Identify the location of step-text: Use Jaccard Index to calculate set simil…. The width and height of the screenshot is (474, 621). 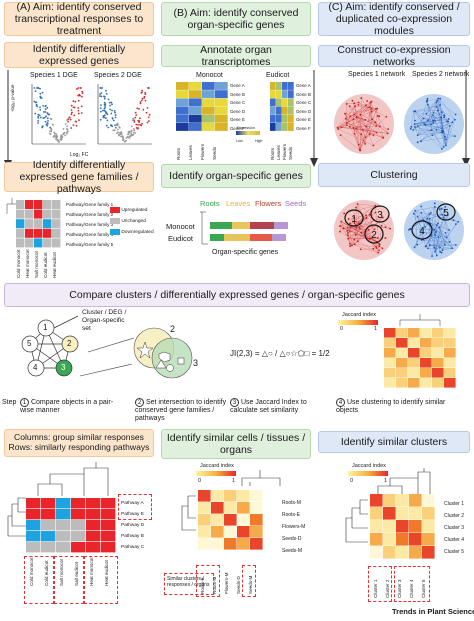
(268, 407).